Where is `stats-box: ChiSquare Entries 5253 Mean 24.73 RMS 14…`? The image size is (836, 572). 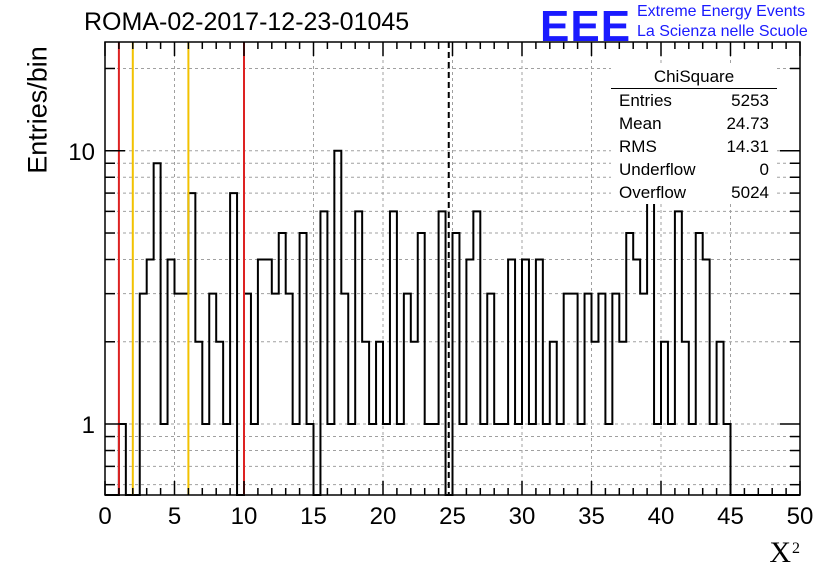 stats-box: ChiSquare Entries 5253 Mean 24.73 RMS 14… is located at coordinates (694, 135).